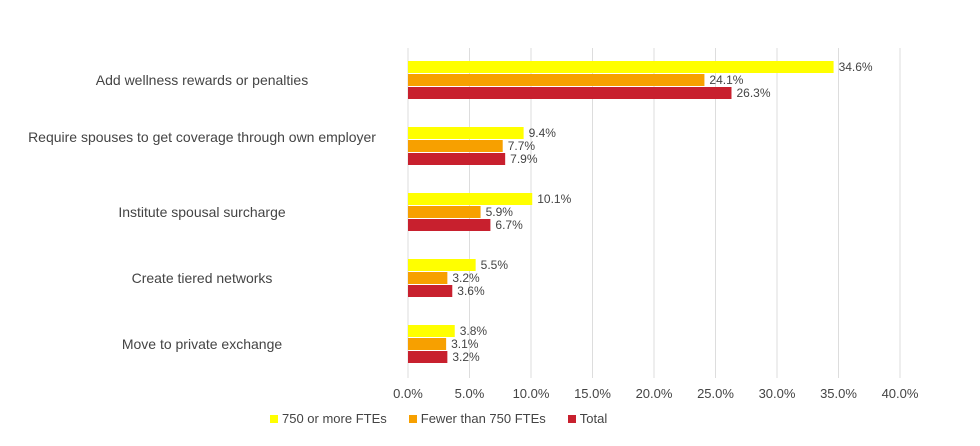 The width and height of the screenshot is (980, 446). I want to click on category-label: Add wellness rewards or penalties, so click(202, 79).